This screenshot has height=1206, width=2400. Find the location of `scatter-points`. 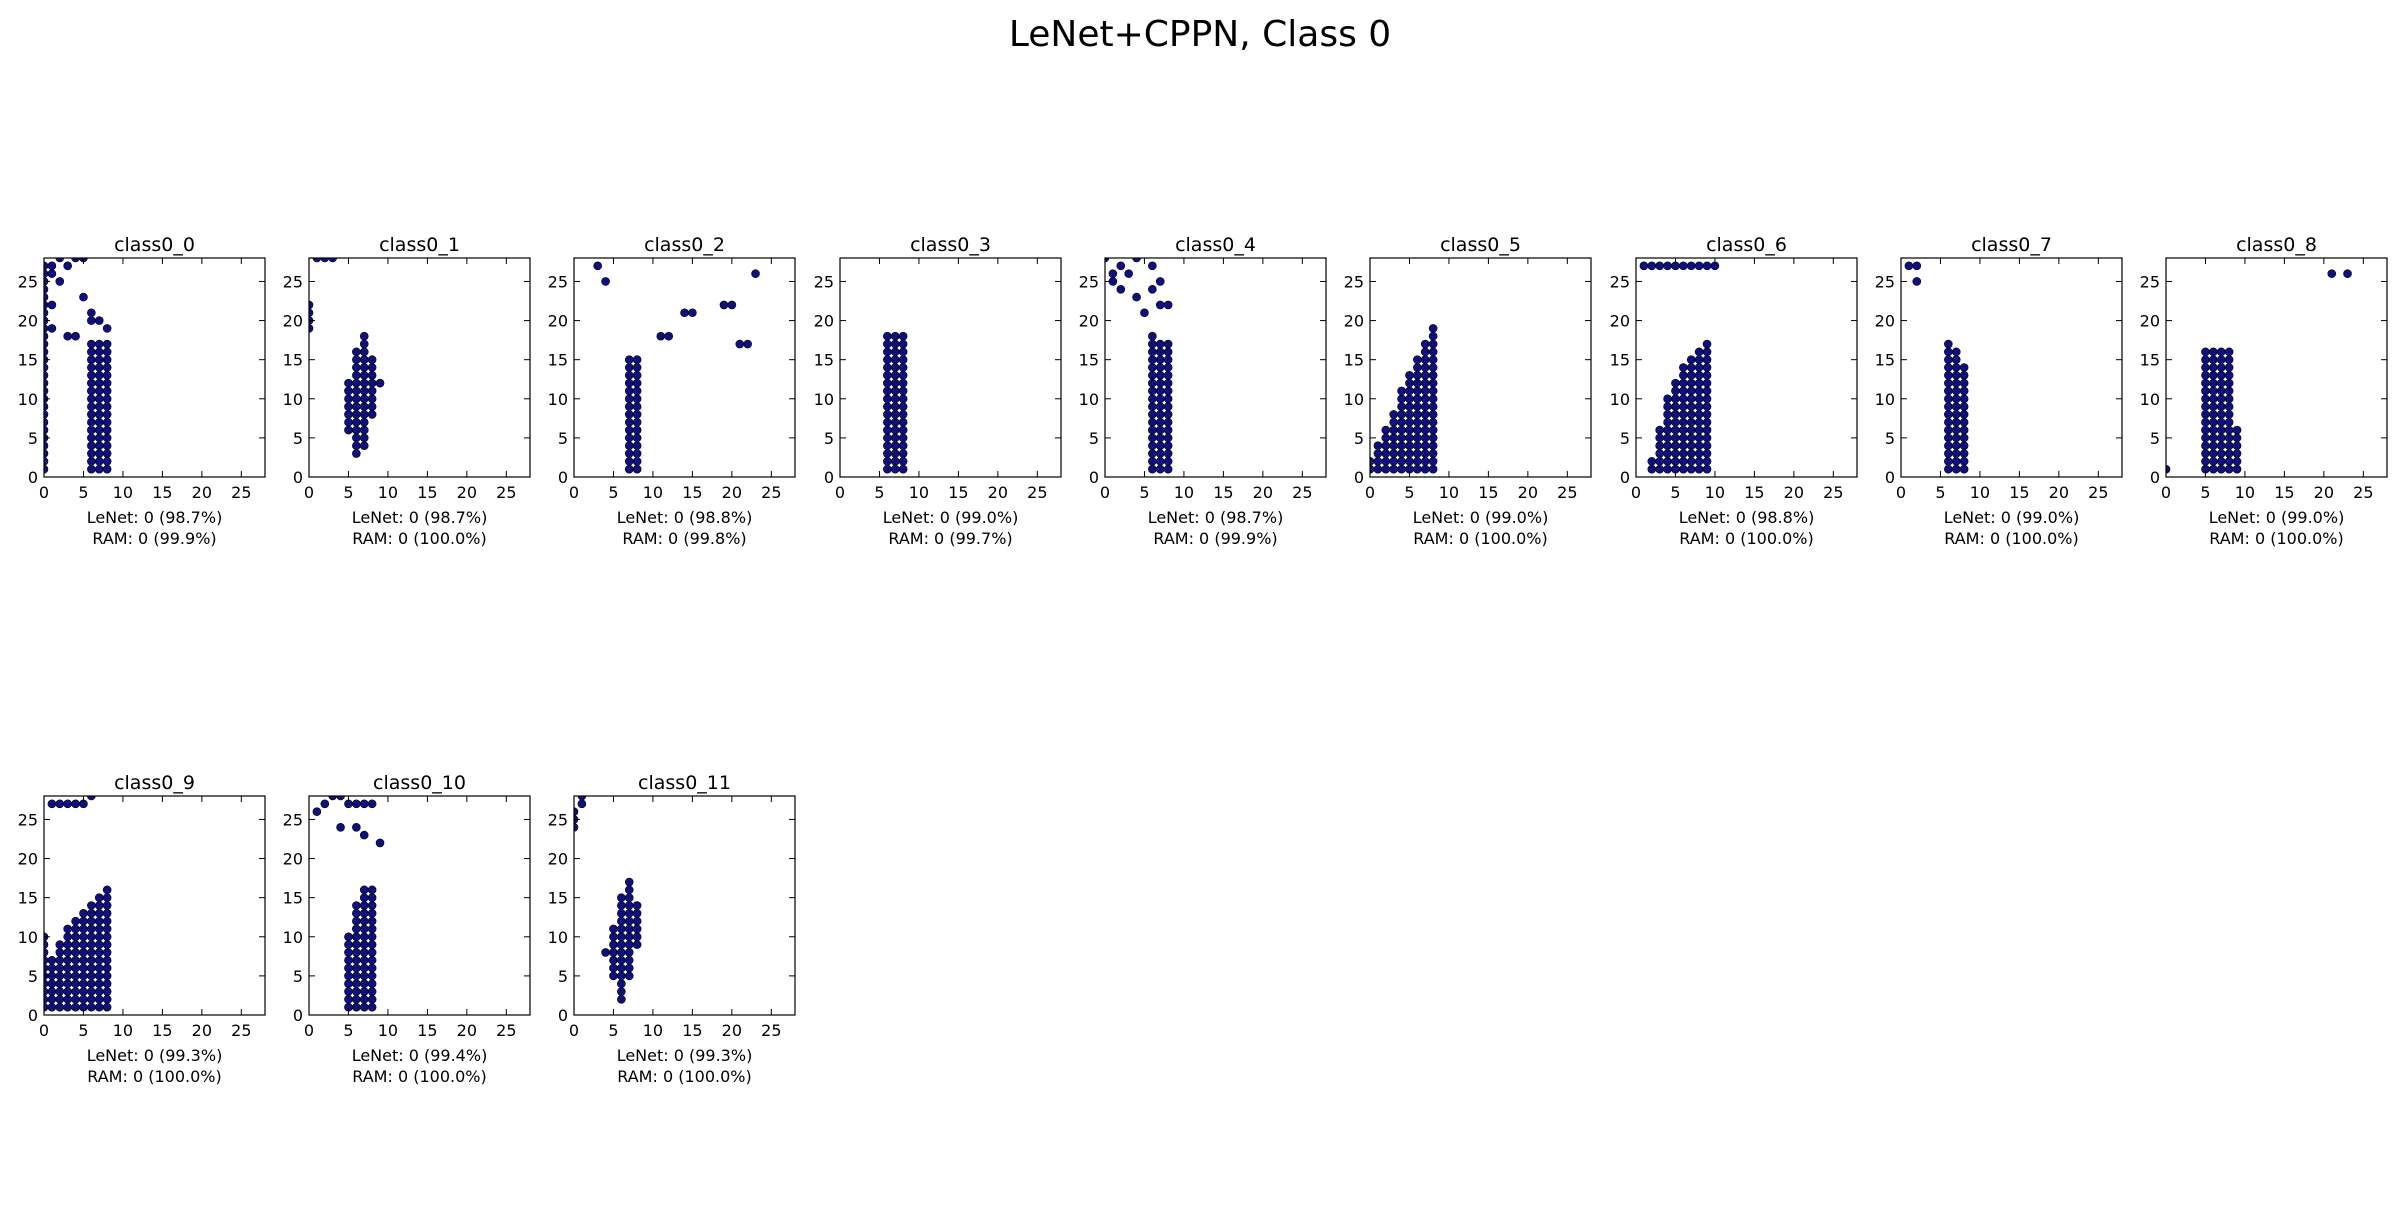

scatter-points is located at coordinates (608, 900).